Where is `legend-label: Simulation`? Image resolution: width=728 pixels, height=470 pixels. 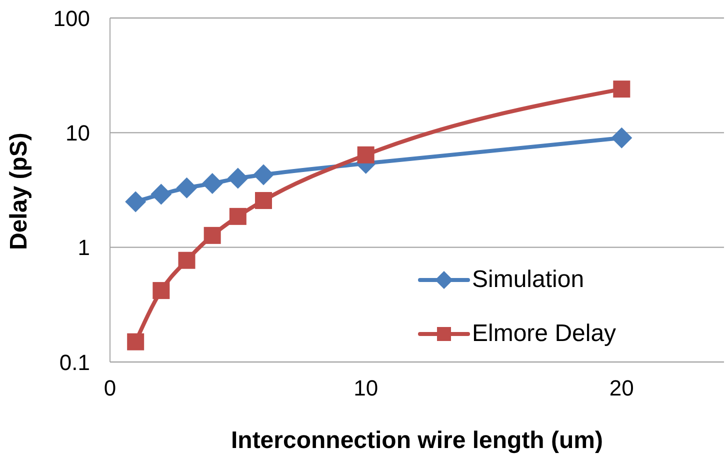 legend-label: Simulation is located at coordinates (528, 280).